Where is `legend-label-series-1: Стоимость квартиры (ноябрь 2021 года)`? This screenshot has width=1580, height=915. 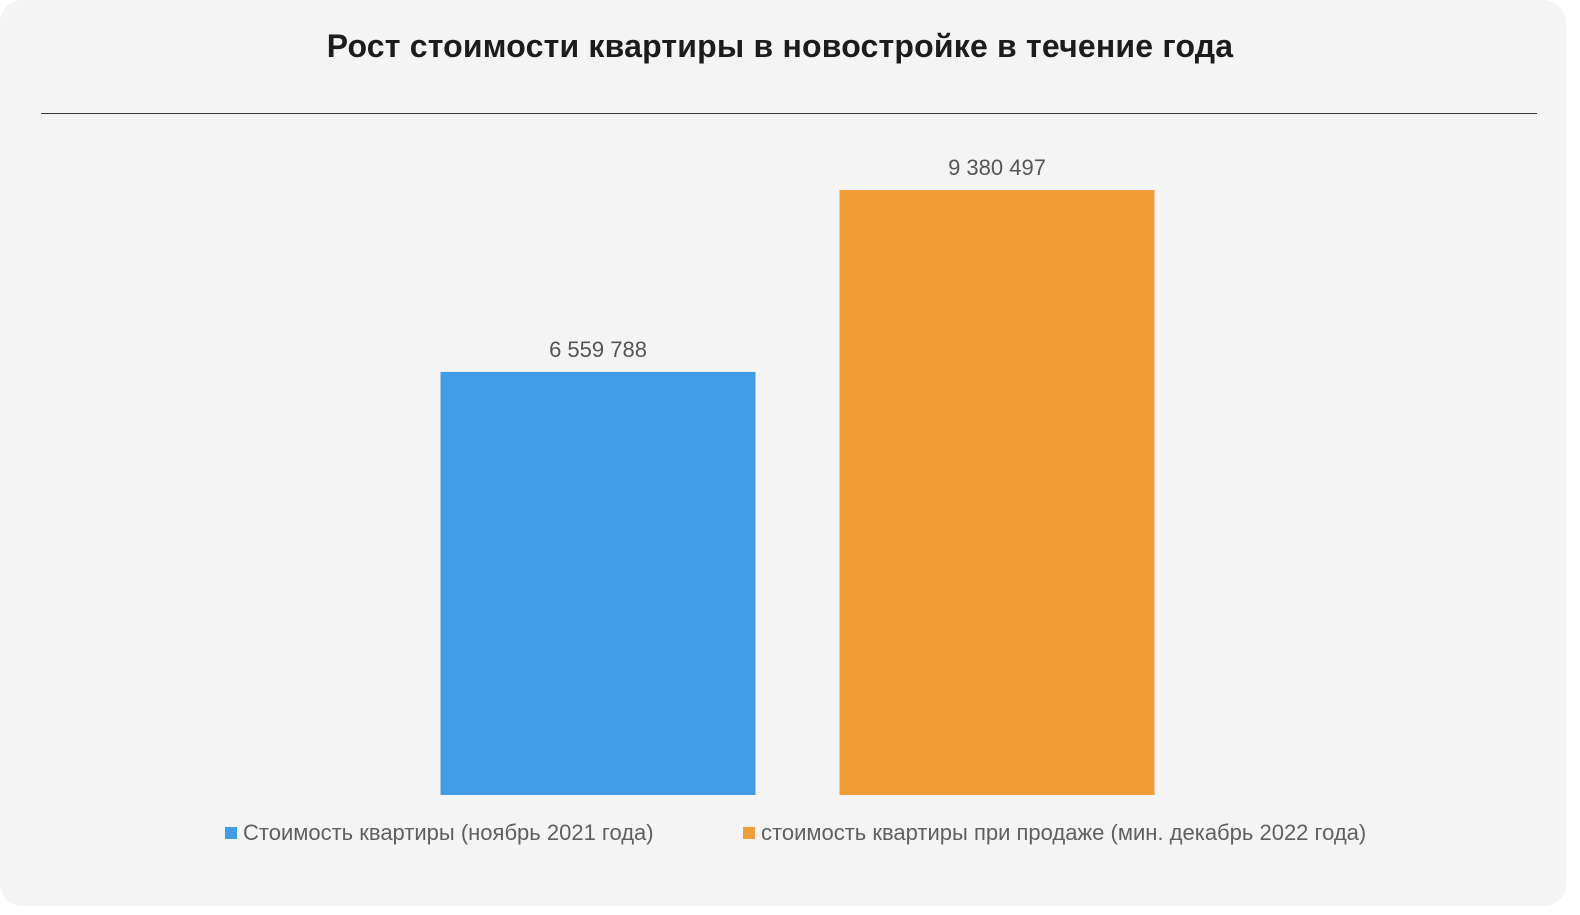 legend-label-series-1: Стоимость квартиры (ноябрь 2021 года) is located at coordinates (448, 832).